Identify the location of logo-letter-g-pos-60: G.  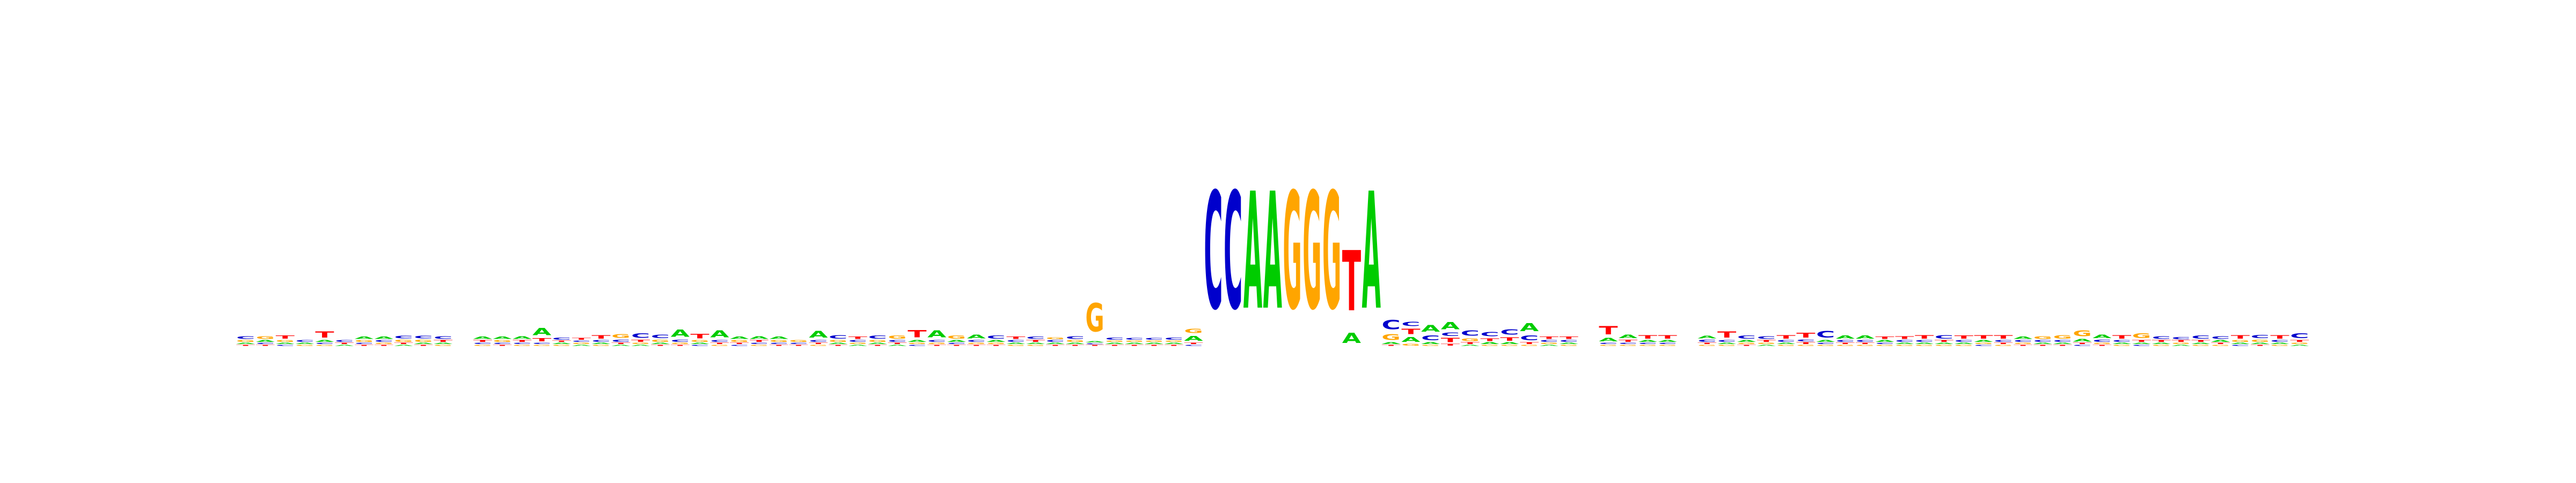
(1410, 344).